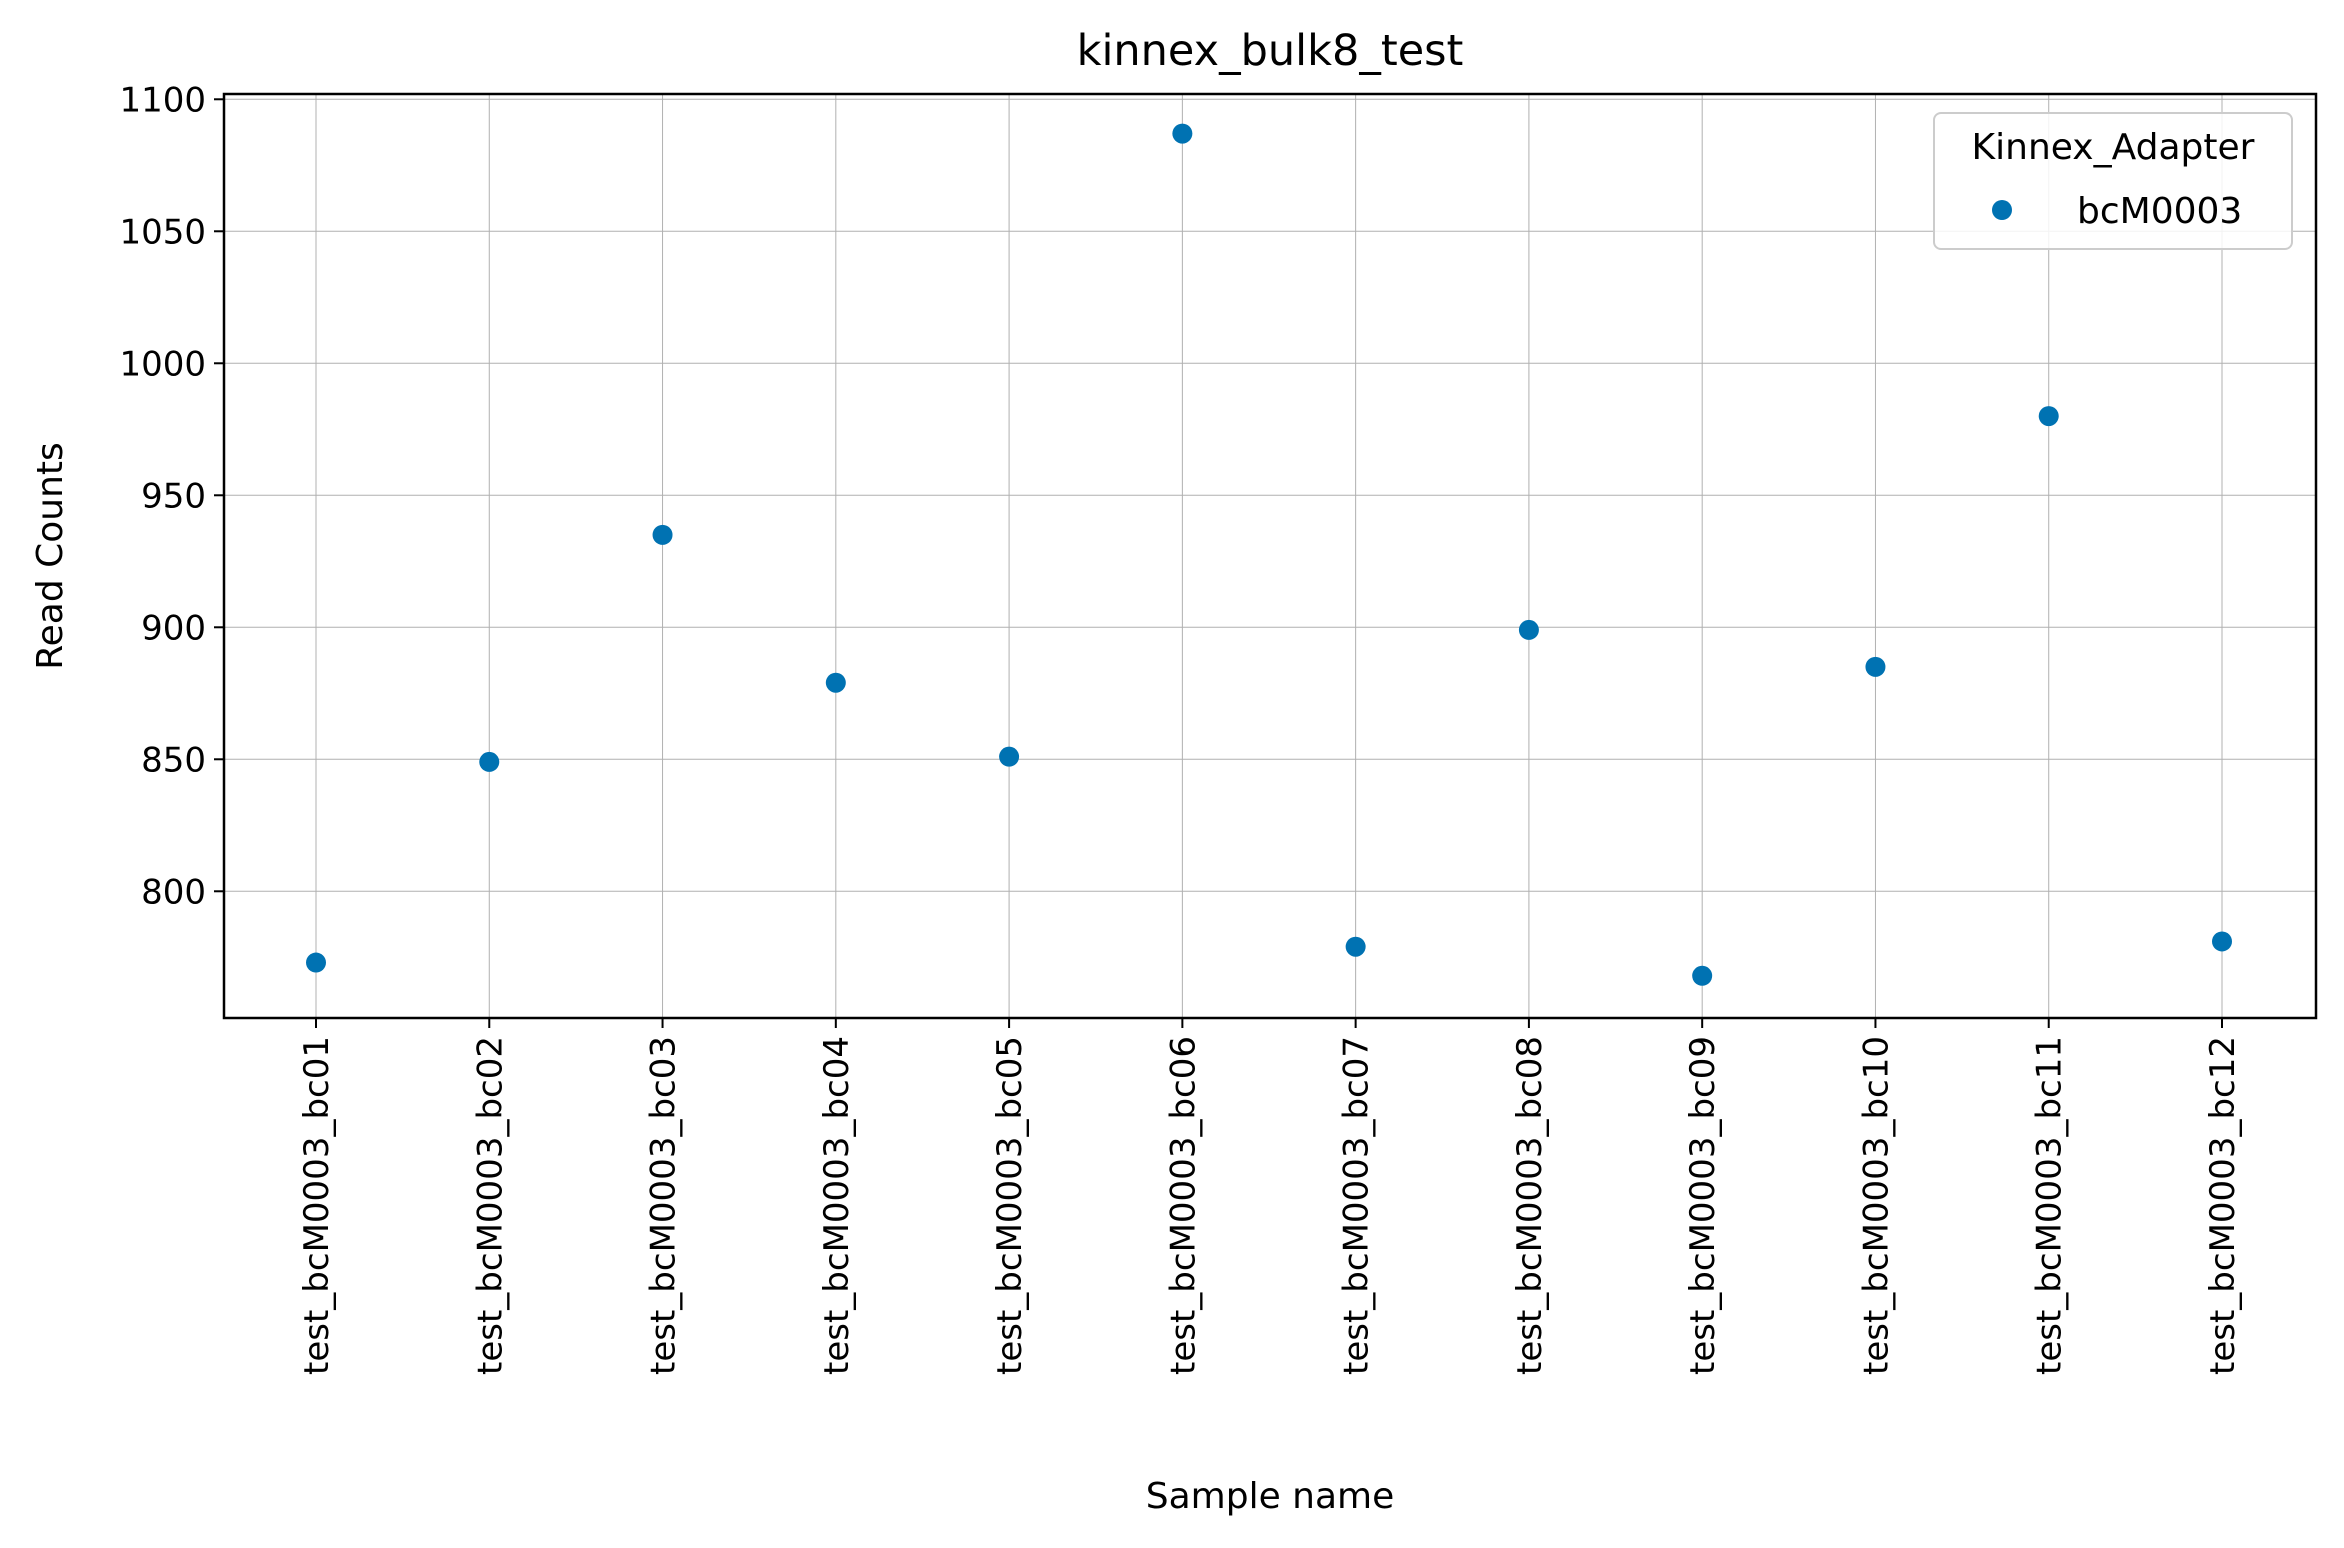  What do you see at coordinates (2050, 1205) in the screenshot?
I see `x-tick-label: test_bcM0003_bc11` at bounding box center [2050, 1205].